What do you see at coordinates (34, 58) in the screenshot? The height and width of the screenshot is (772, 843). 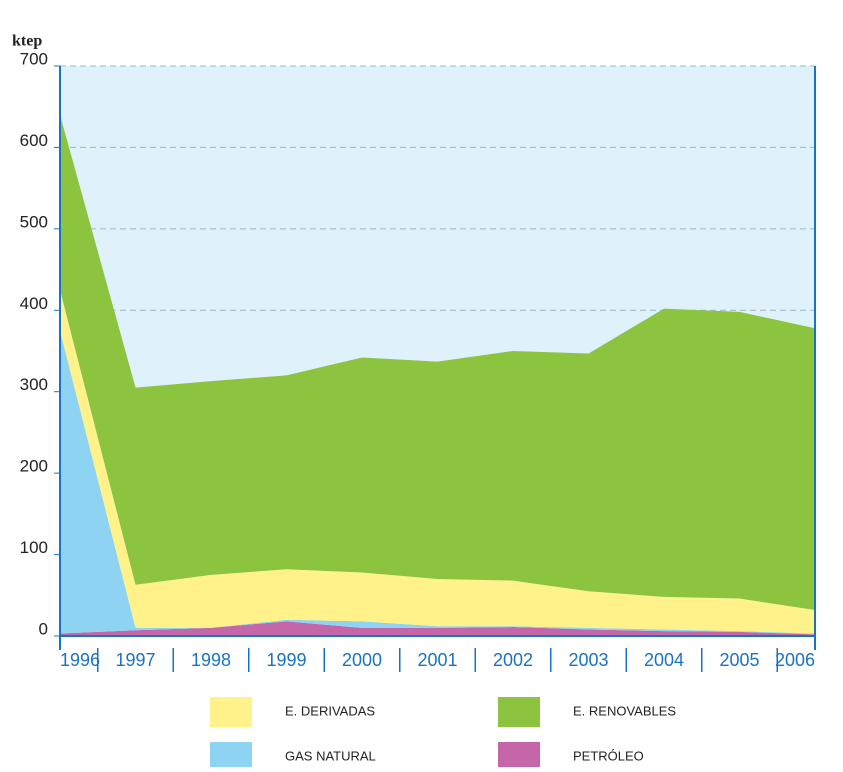 I see `y-tick-label: 700` at bounding box center [34, 58].